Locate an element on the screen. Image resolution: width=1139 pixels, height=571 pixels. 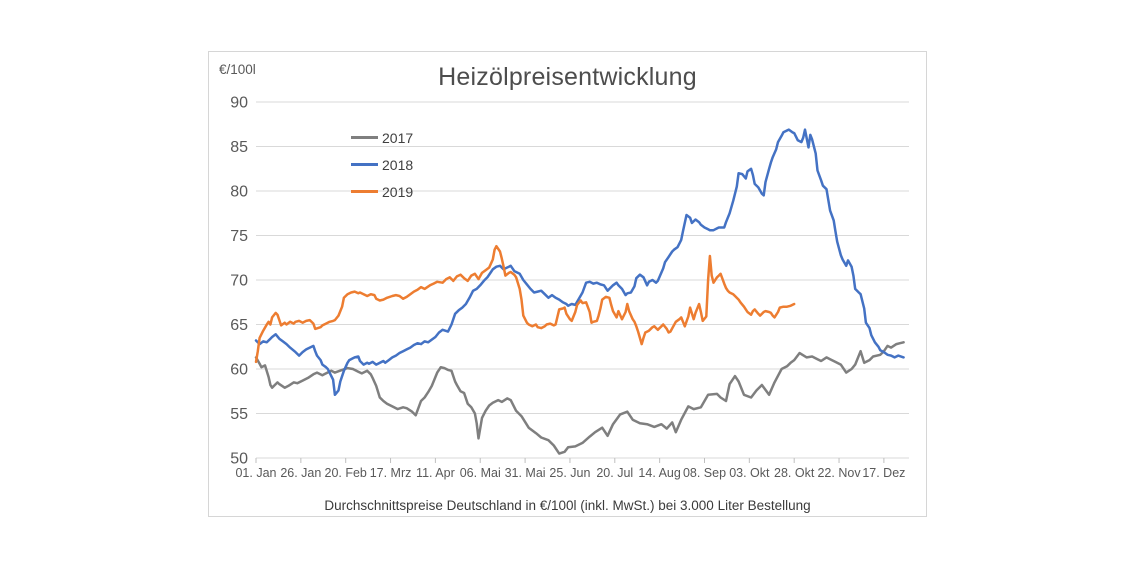
x-tick-label: 06. Mai is located at coordinates (480, 473).